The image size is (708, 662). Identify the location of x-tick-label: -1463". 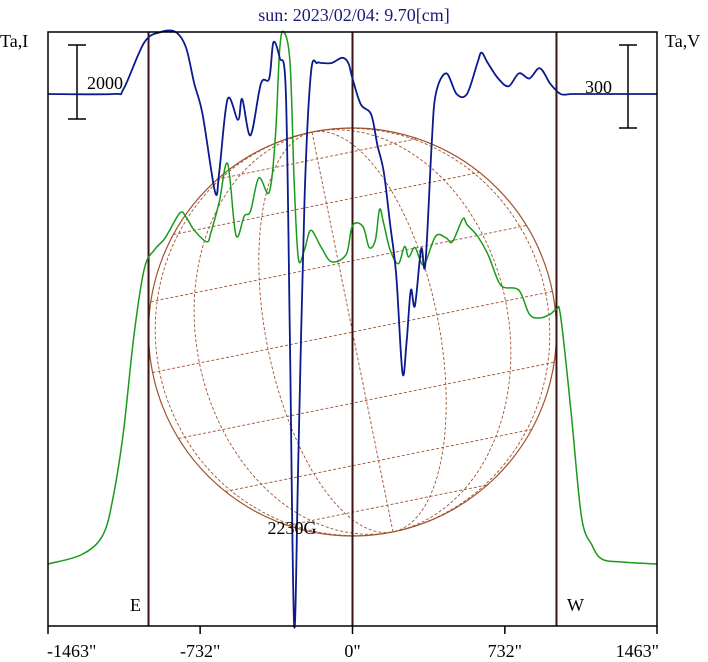
(71, 651).